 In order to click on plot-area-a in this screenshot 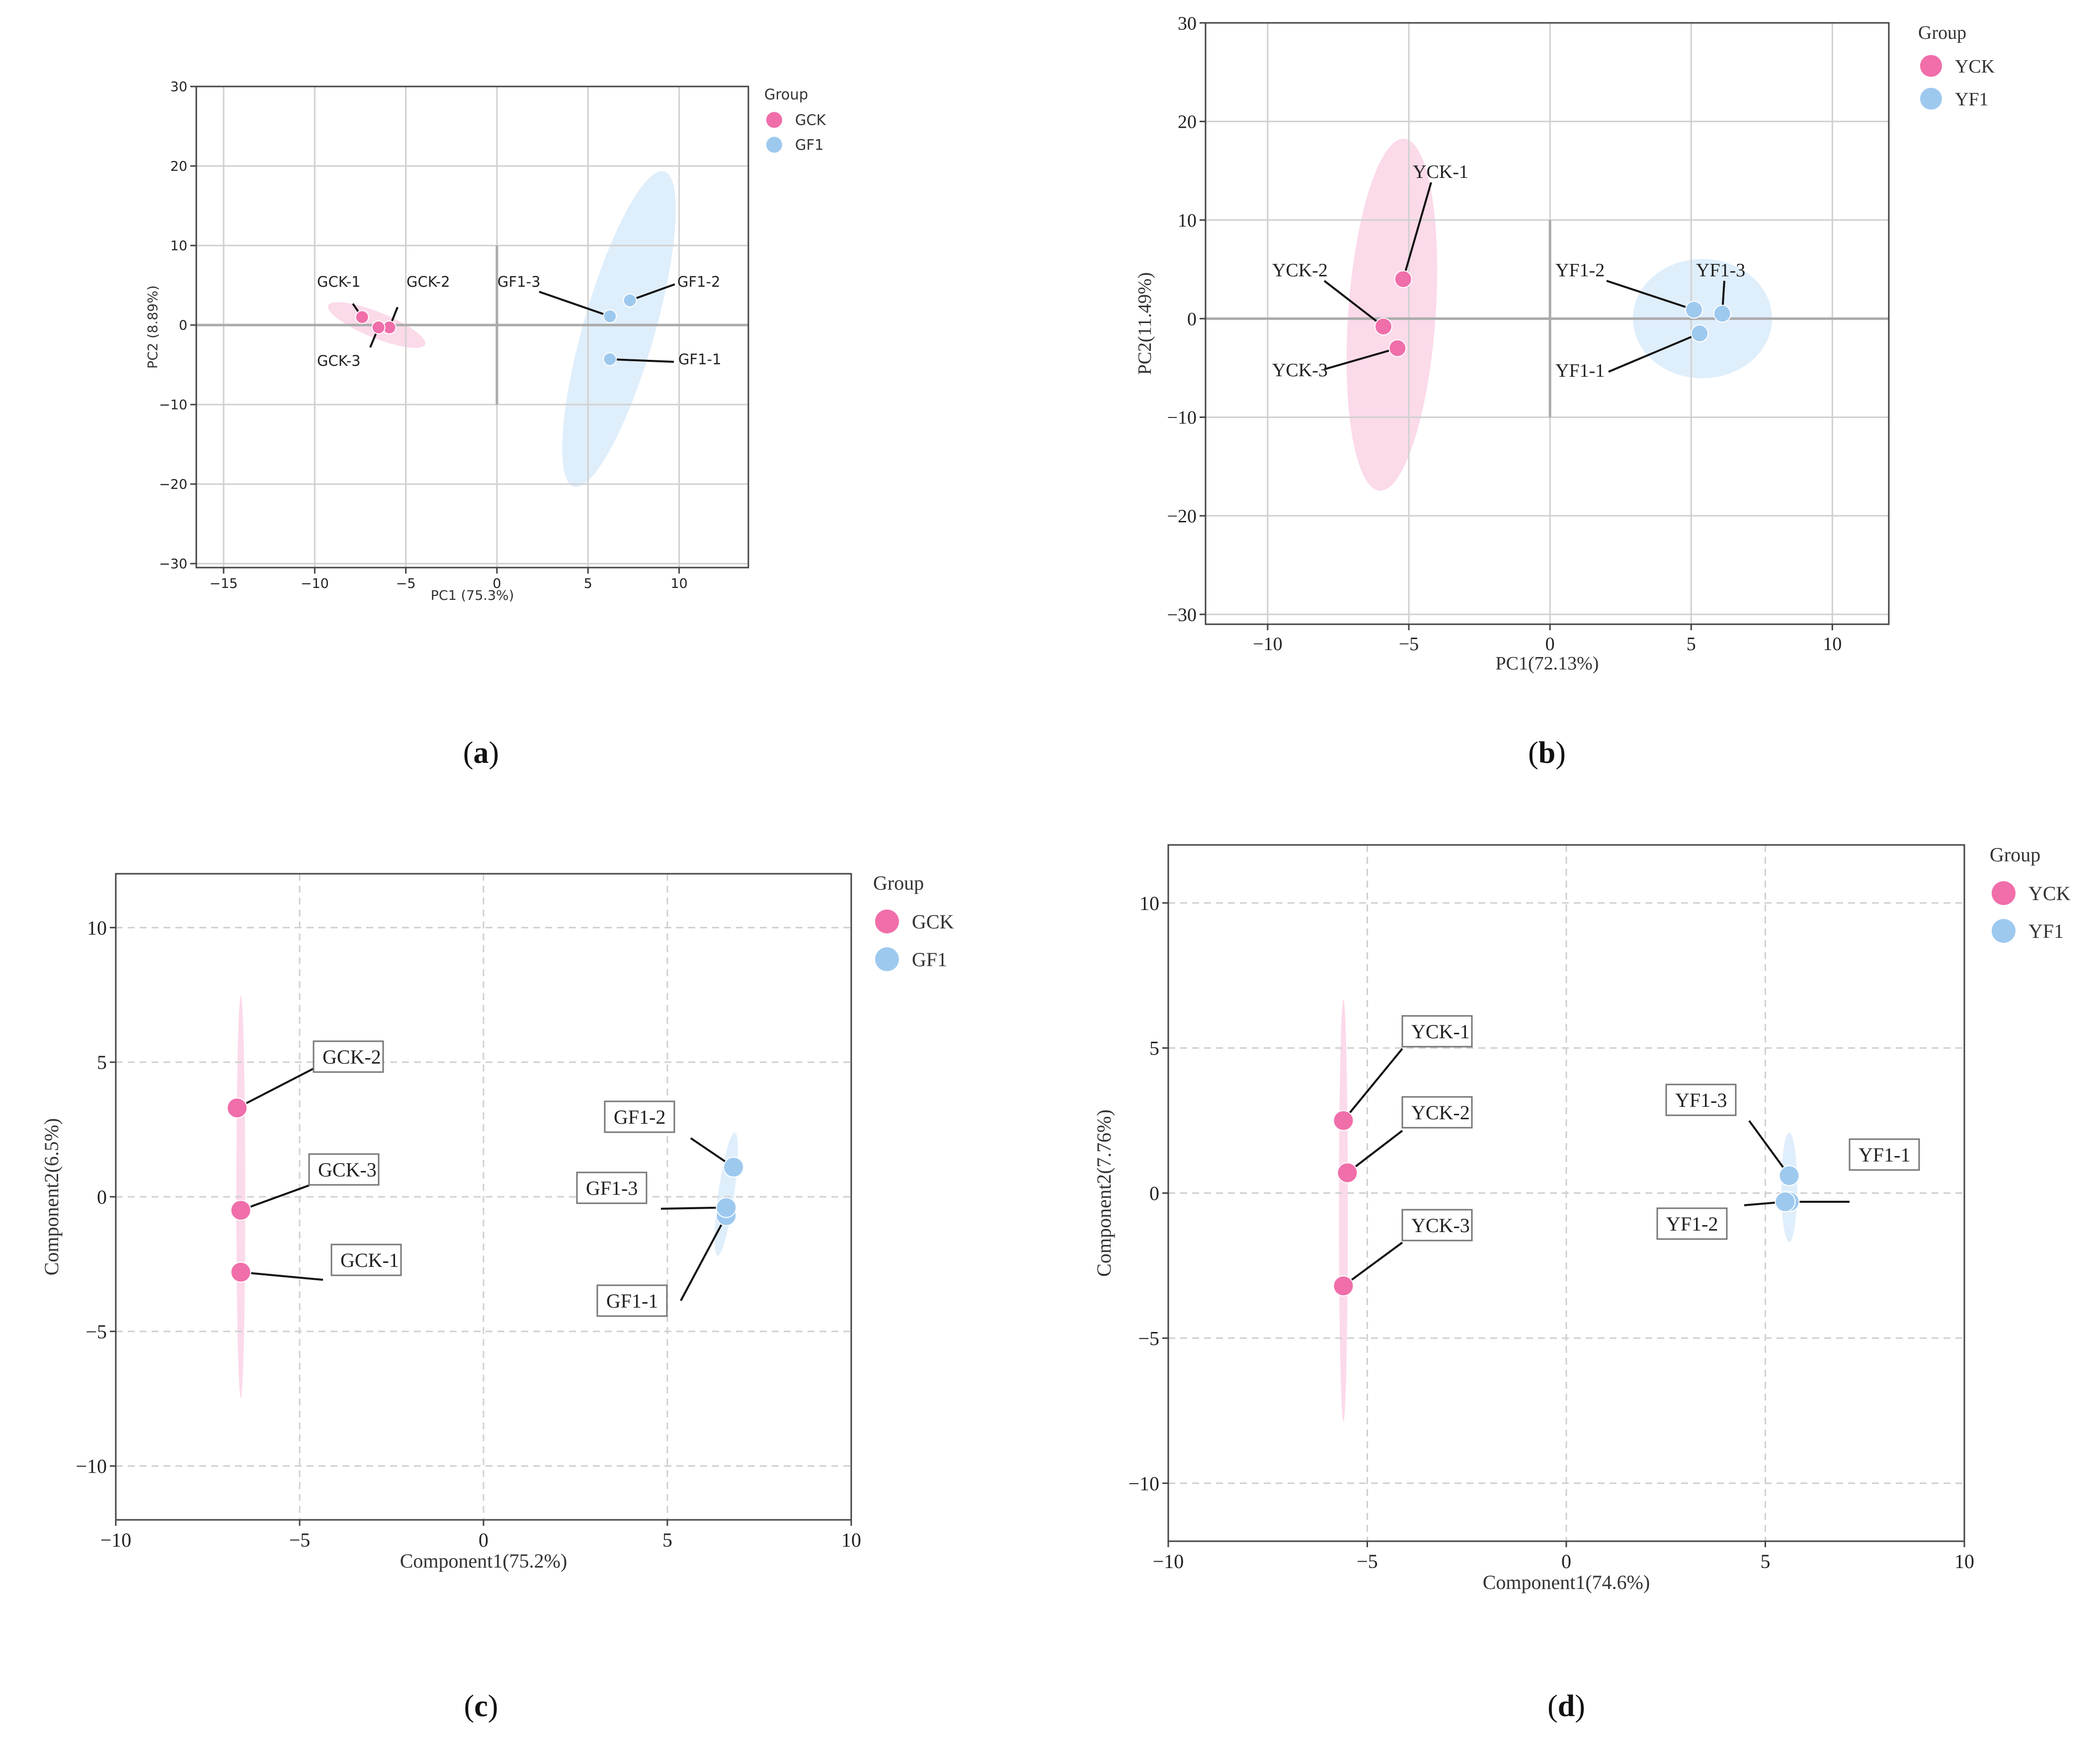, I will do `click(472, 327)`.